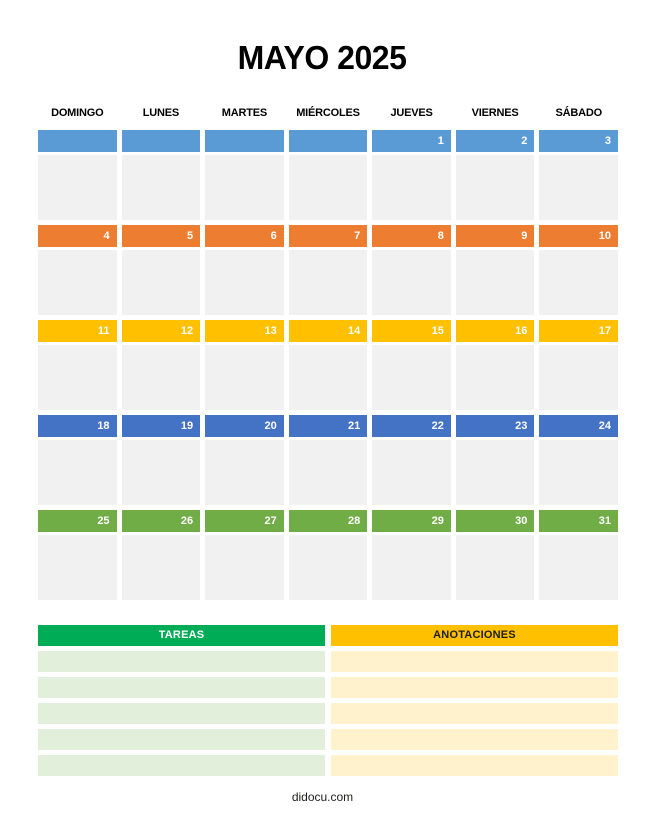 The height and width of the screenshot is (838, 645). I want to click on calendar-week-4: 18 19 20 21 22 23 24, so click(328, 460).